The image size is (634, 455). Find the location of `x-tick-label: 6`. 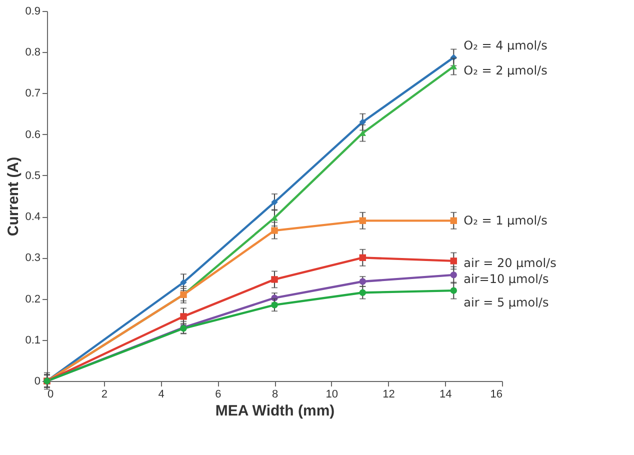

x-tick-label: 6 is located at coordinates (218, 394).